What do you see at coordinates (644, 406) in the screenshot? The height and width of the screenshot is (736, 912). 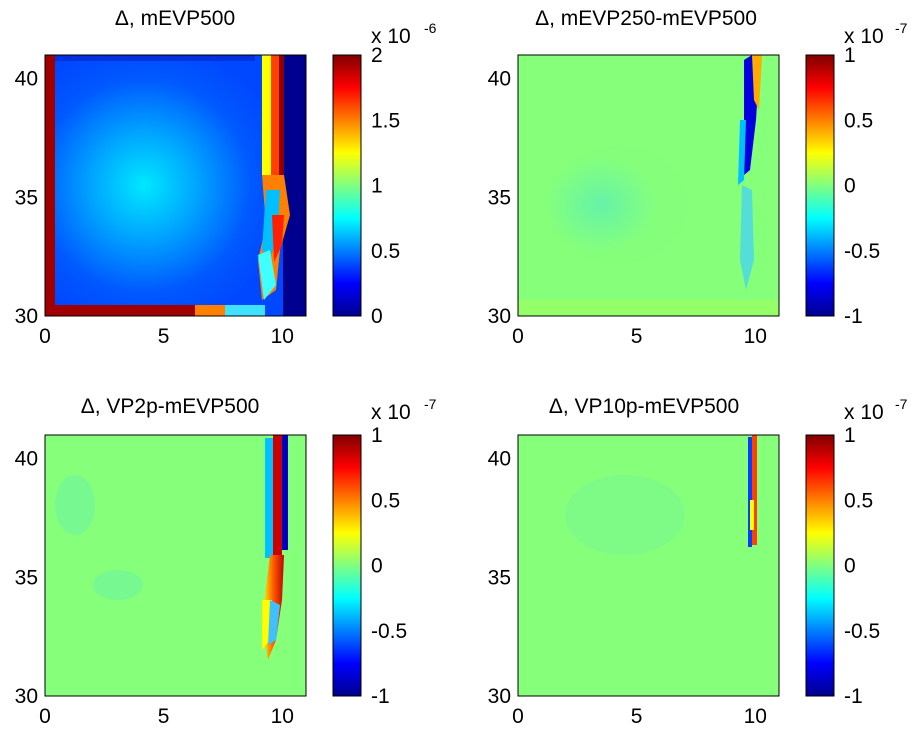 I see `panel-title: Δ, VP10p-mEVP500` at bounding box center [644, 406].